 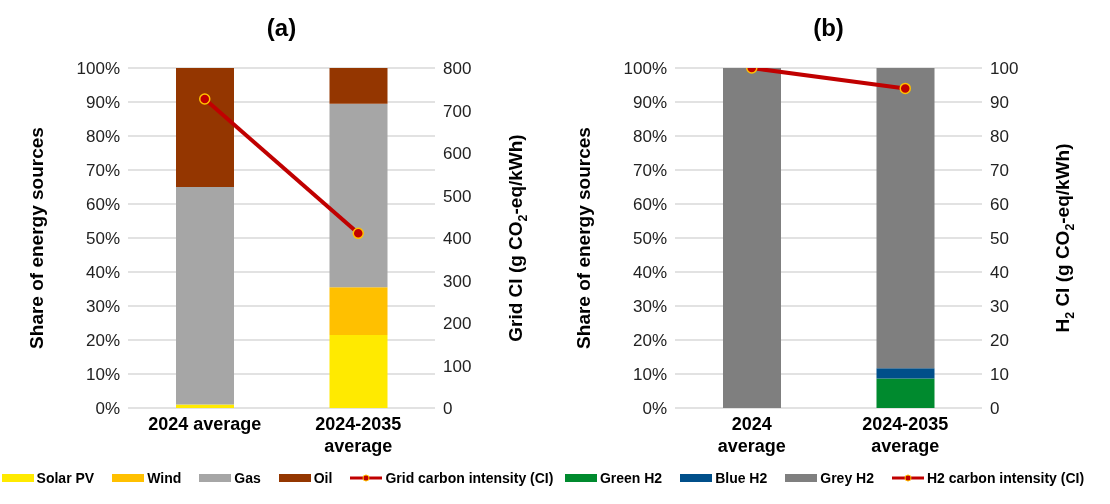 I want to click on y2-tick-label: 800, so click(x=457, y=69).